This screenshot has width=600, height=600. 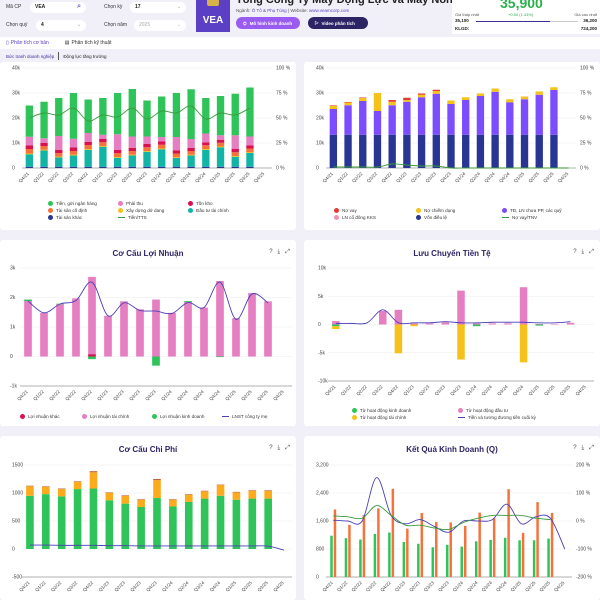 I want to click on legend-item: Lợi nhuận khác, so click(x=51, y=416).